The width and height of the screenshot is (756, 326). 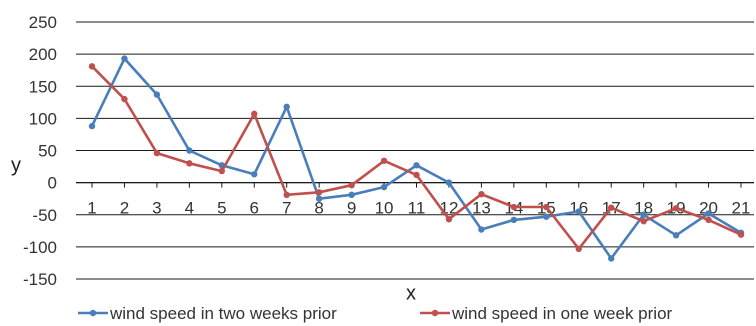 What do you see at coordinates (189, 208) in the screenshot?
I see `x-tick-label: 4` at bounding box center [189, 208].